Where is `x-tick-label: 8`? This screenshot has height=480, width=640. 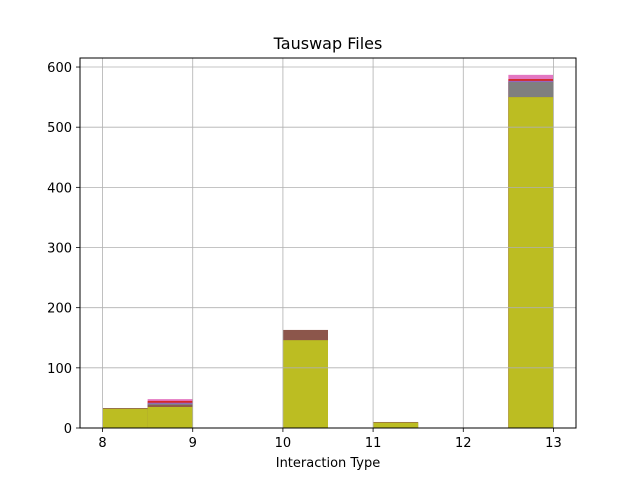 x-tick-label: 8 is located at coordinates (102, 443).